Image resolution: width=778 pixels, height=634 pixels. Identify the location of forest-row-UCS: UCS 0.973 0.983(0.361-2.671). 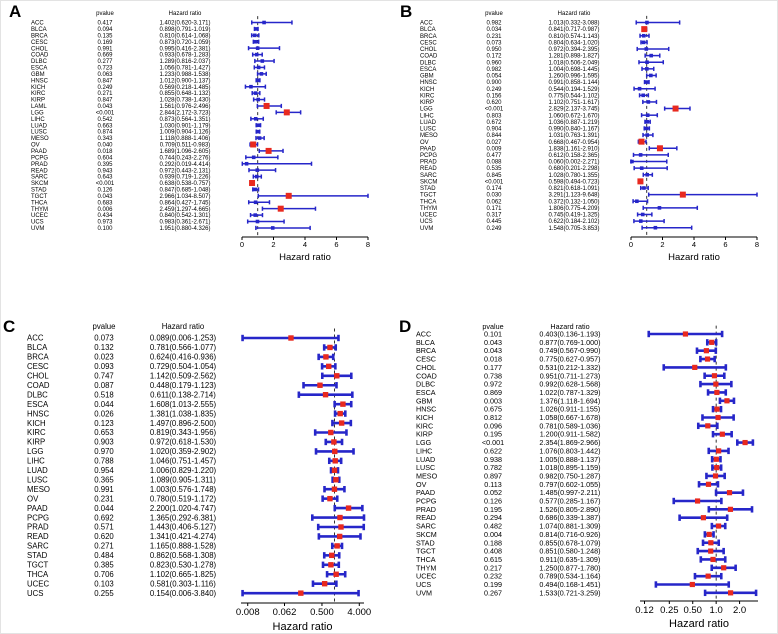
(158, 222).